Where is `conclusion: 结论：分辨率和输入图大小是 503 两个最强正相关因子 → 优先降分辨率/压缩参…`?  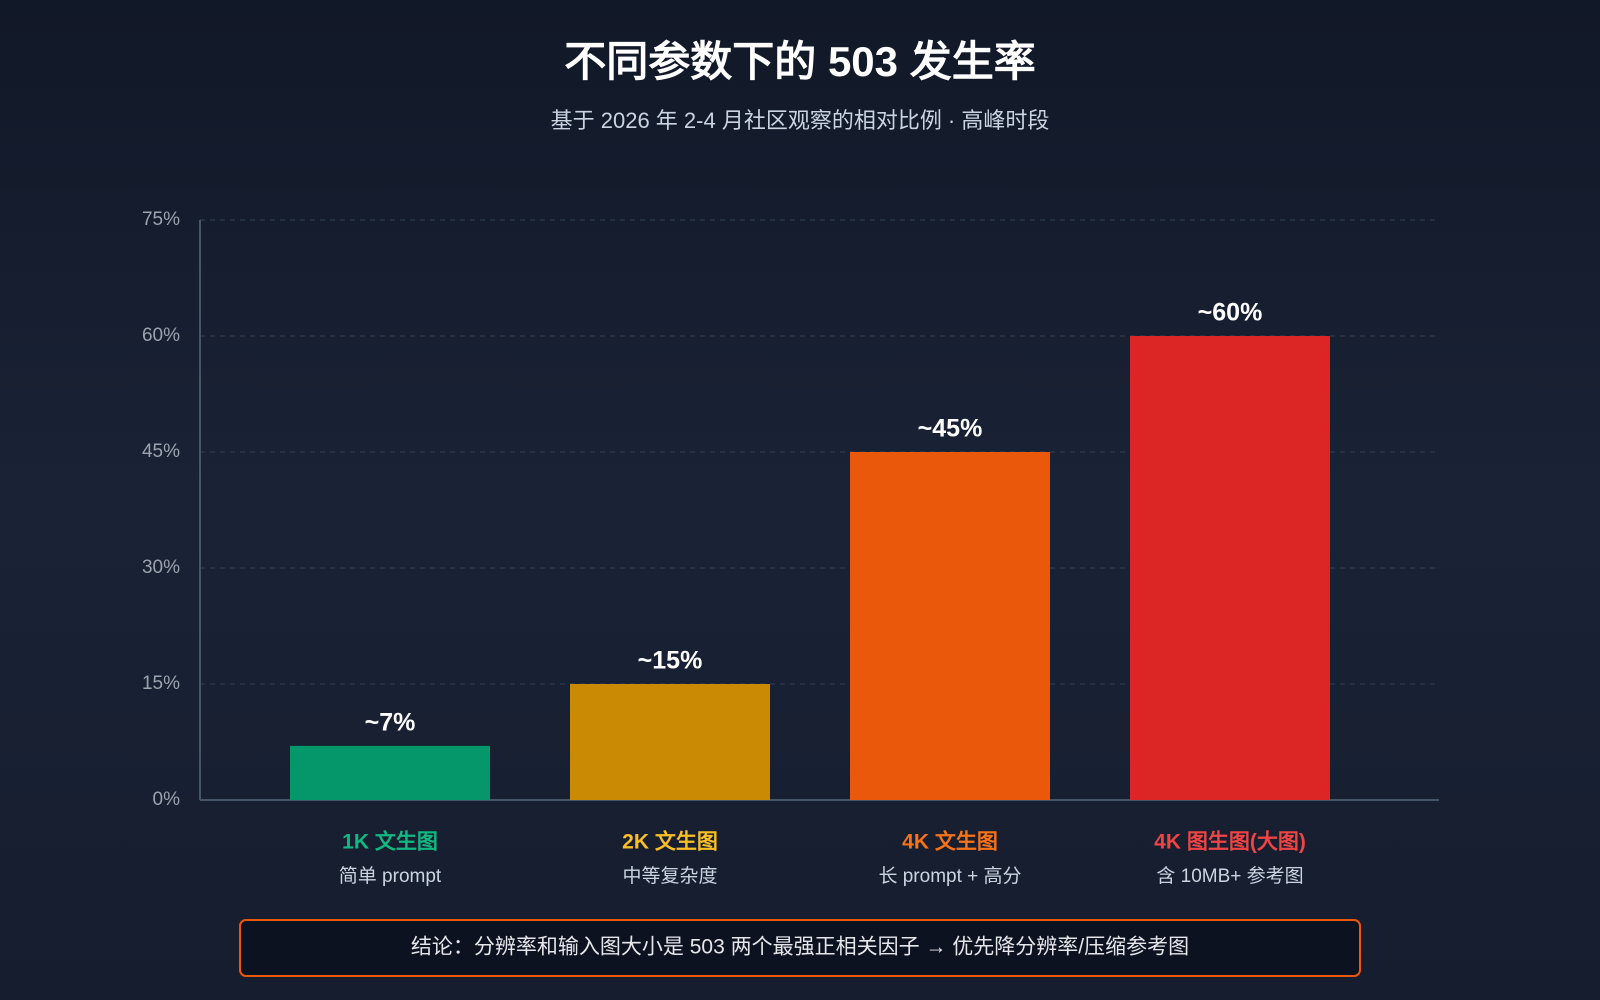 conclusion: 结论：分辨率和输入图大小是 503 两个最强正相关因子 → 优先降分辨率/压缩参… is located at coordinates (800, 947).